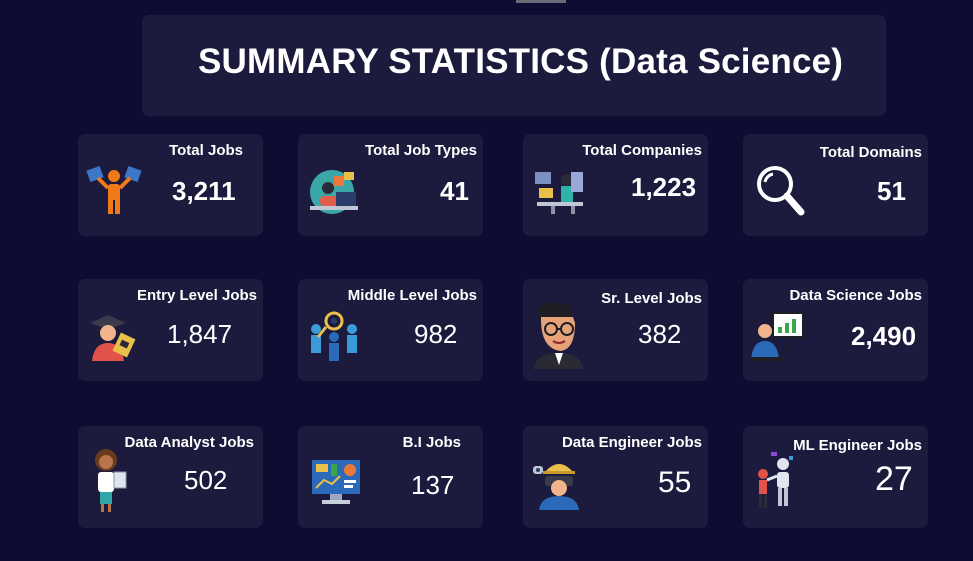  I want to click on worker-desk-icon, so click(334, 190).